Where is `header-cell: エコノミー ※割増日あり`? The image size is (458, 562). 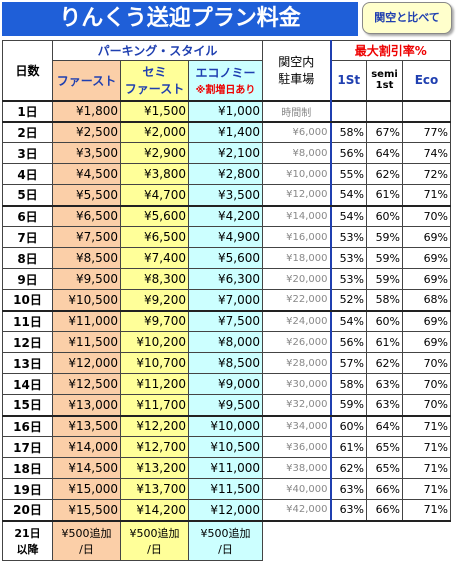
header-cell: エコノミー ※割増日あり is located at coordinates (225, 80).